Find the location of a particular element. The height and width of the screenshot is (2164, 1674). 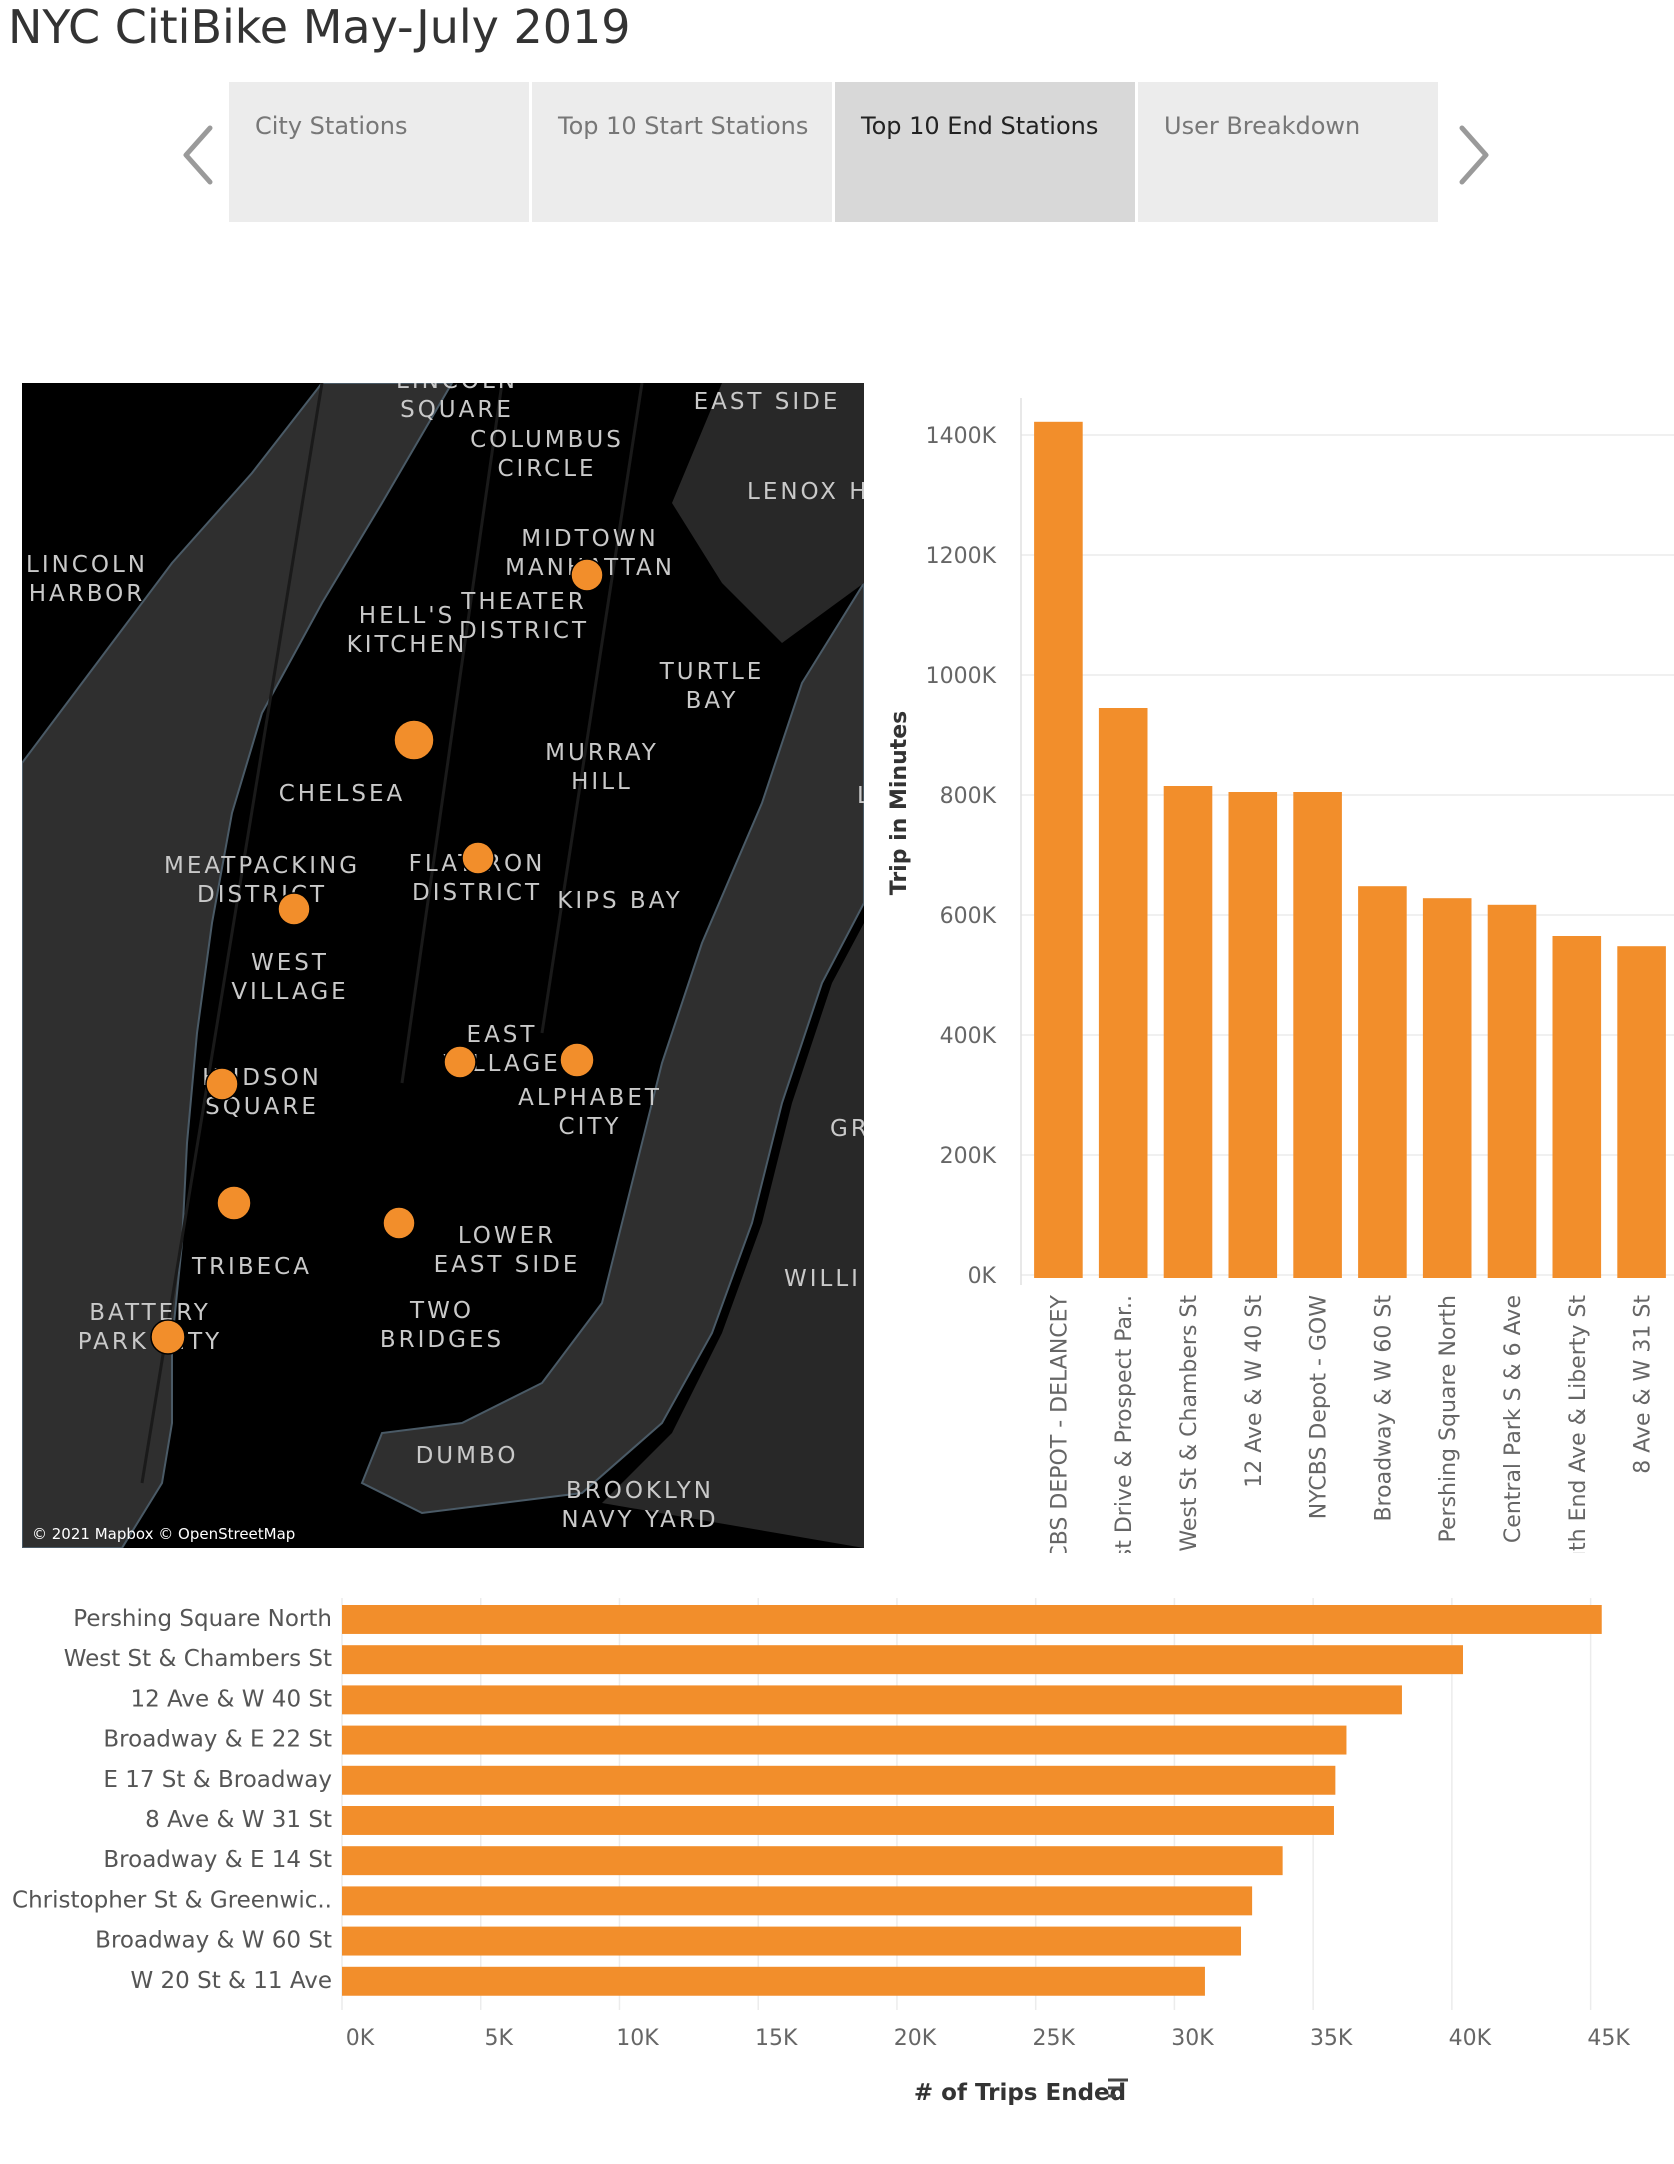

x-tick-label: 10K is located at coordinates (637, 2038).